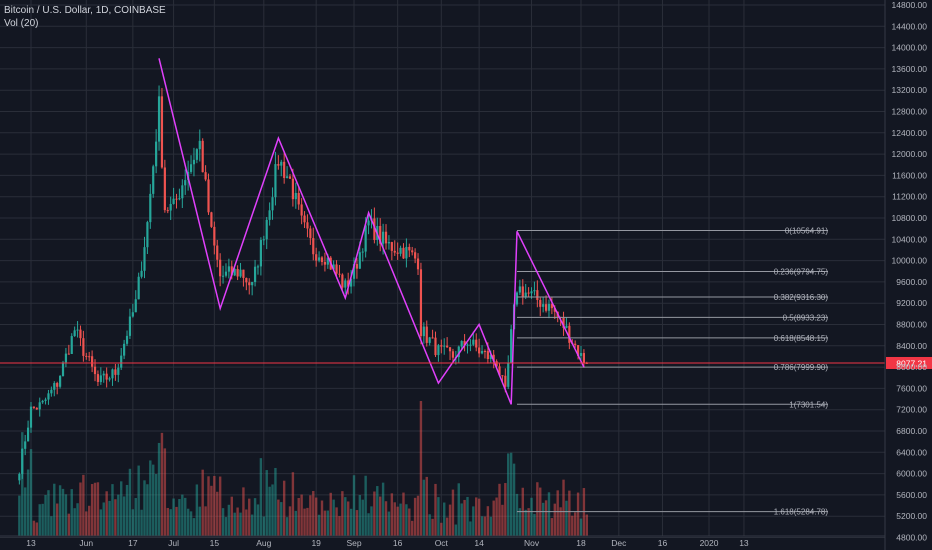 This screenshot has height=550, width=932. What do you see at coordinates (911, 452) in the screenshot?
I see `price-tick-label: 6400.00` at bounding box center [911, 452].